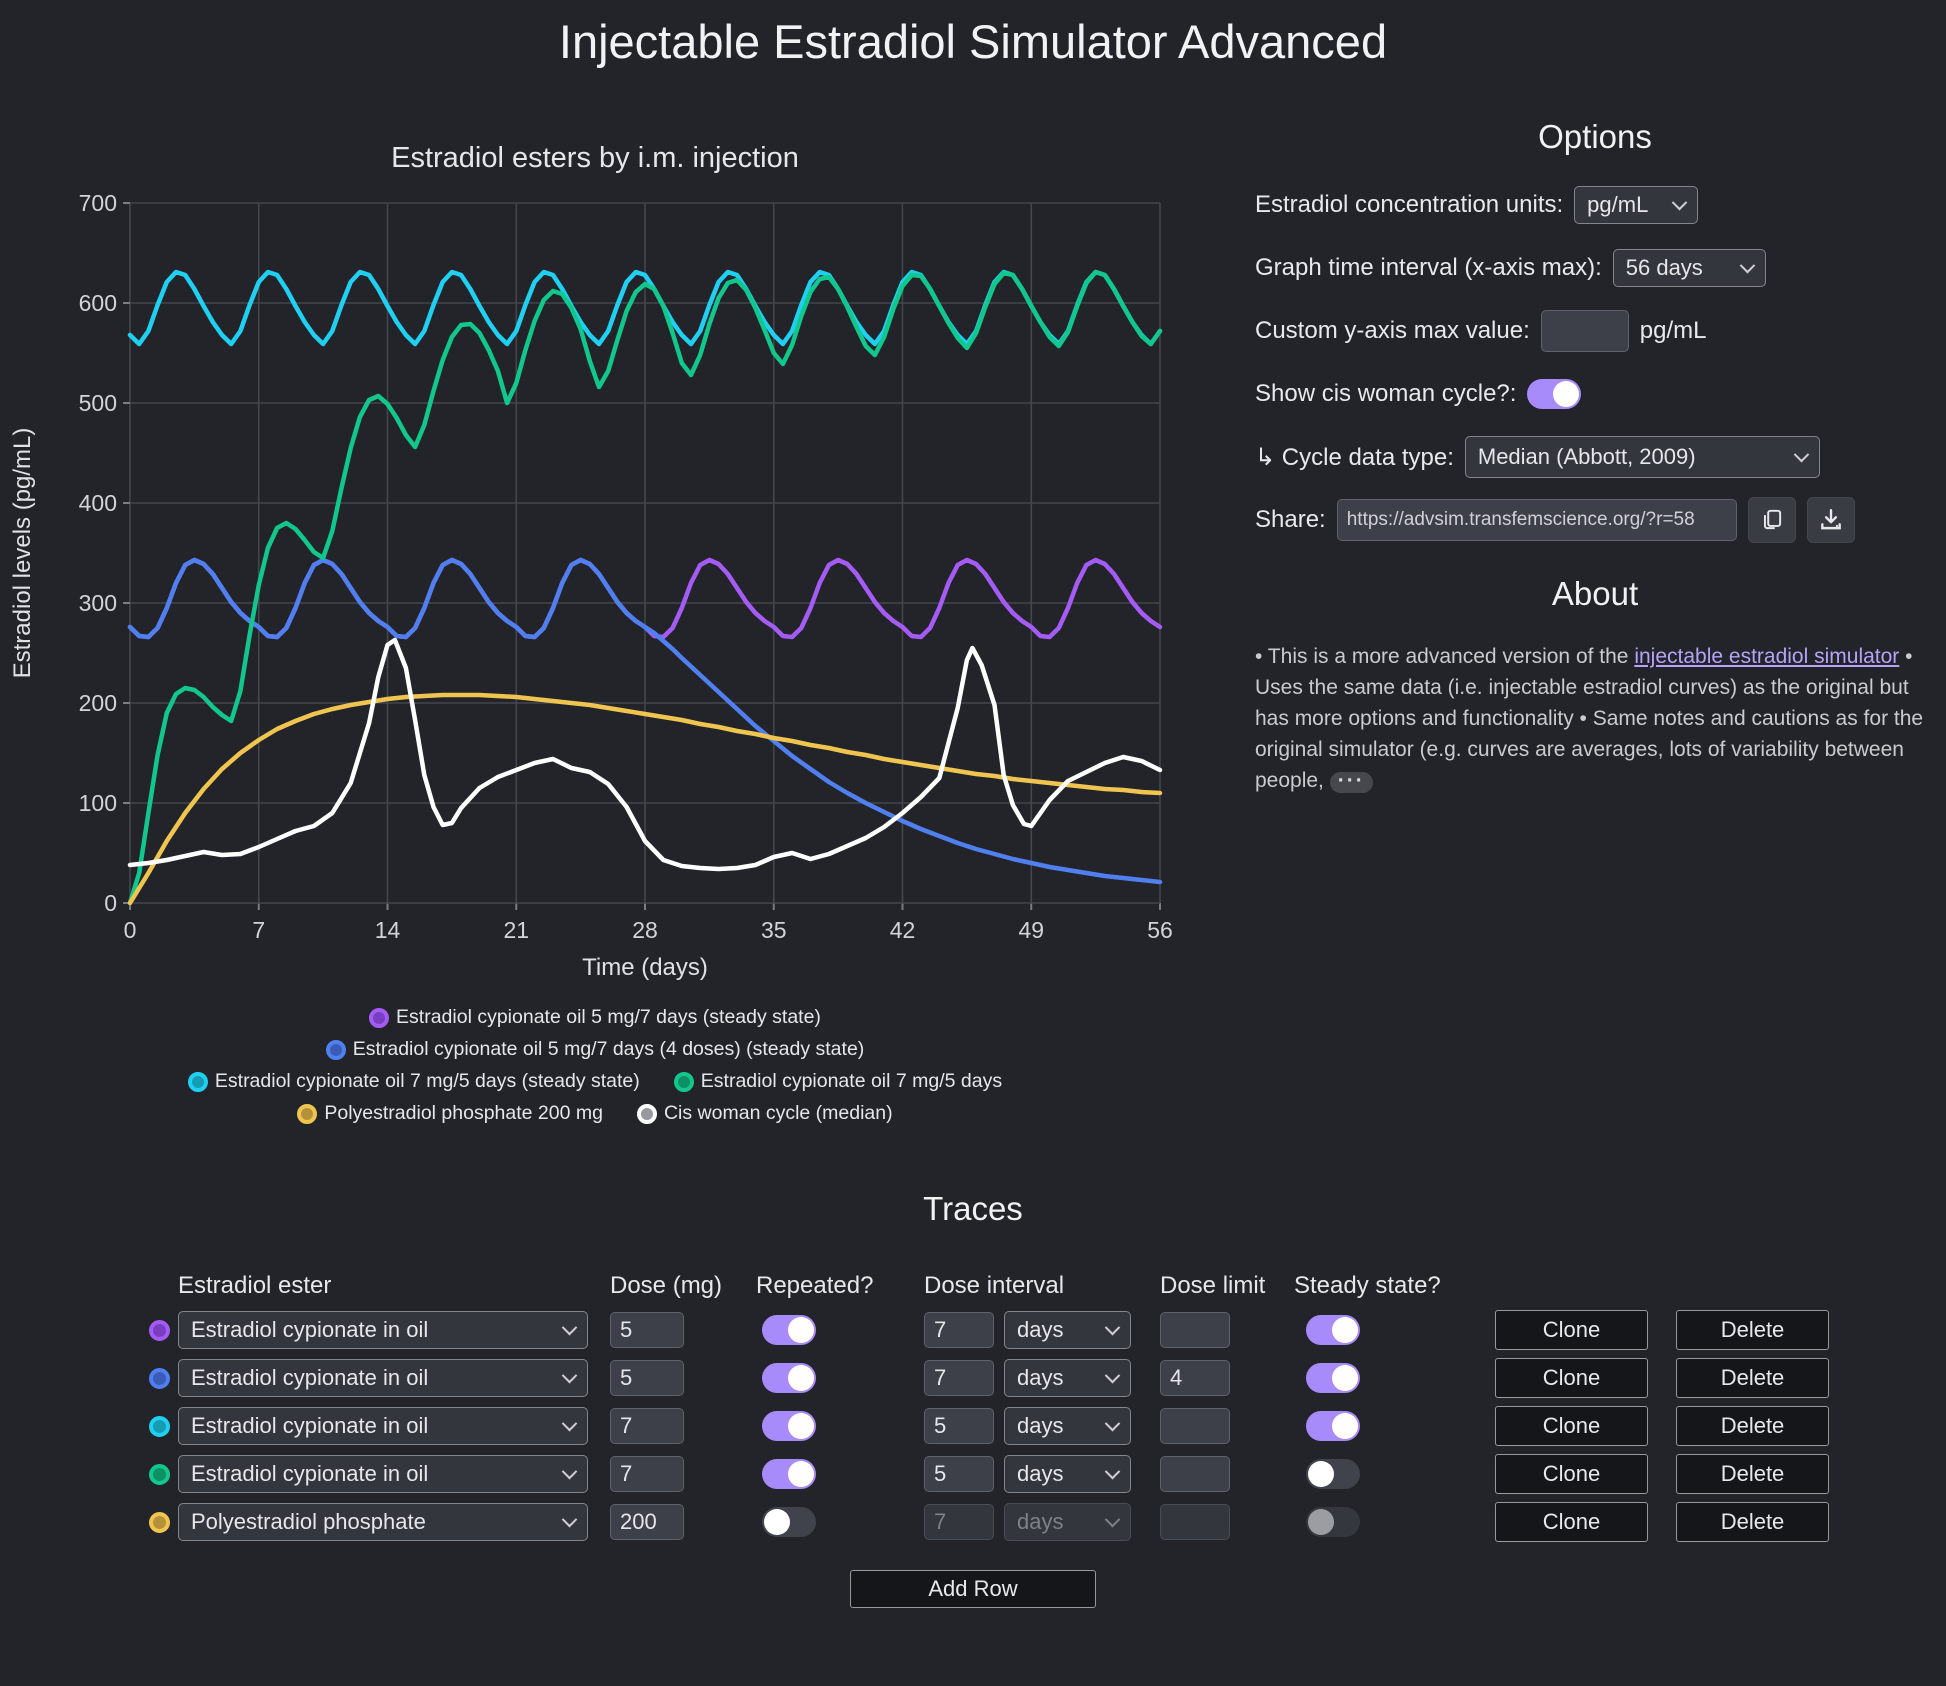  Describe the element at coordinates (1584, 331) in the screenshot. I see `ymax-input` at that location.